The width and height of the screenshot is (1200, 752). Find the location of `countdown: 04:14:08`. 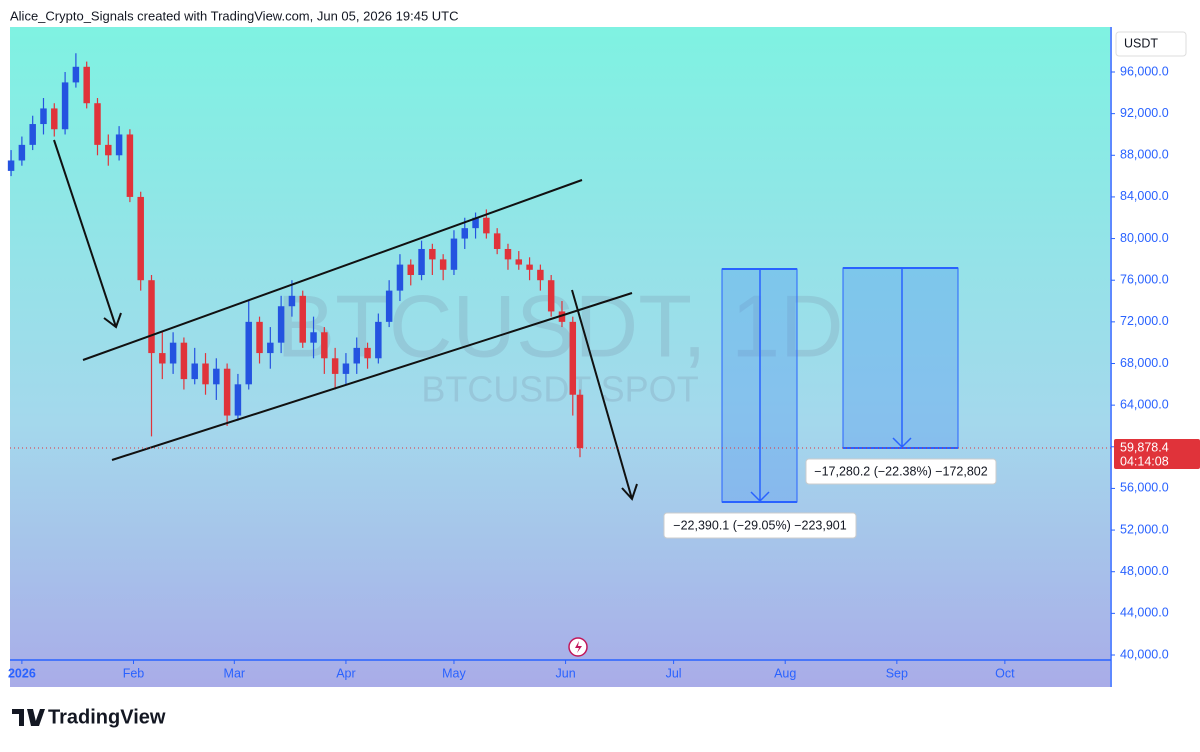

countdown: 04:14:08 is located at coordinates (1144, 461).